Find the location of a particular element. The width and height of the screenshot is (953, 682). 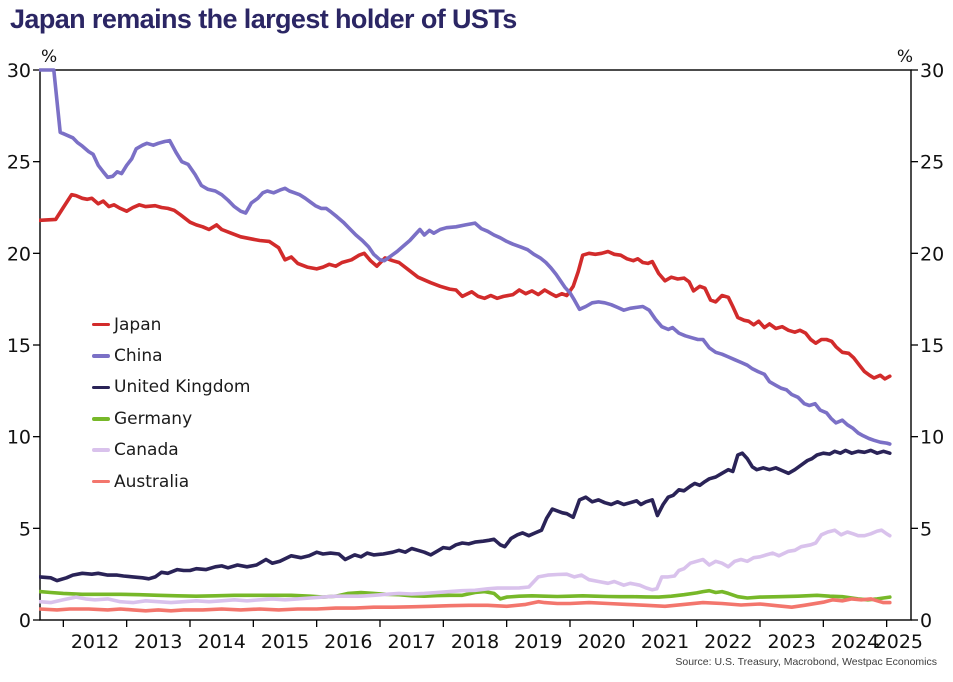

x-tick-label: 2019 is located at coordinates (538, 642).